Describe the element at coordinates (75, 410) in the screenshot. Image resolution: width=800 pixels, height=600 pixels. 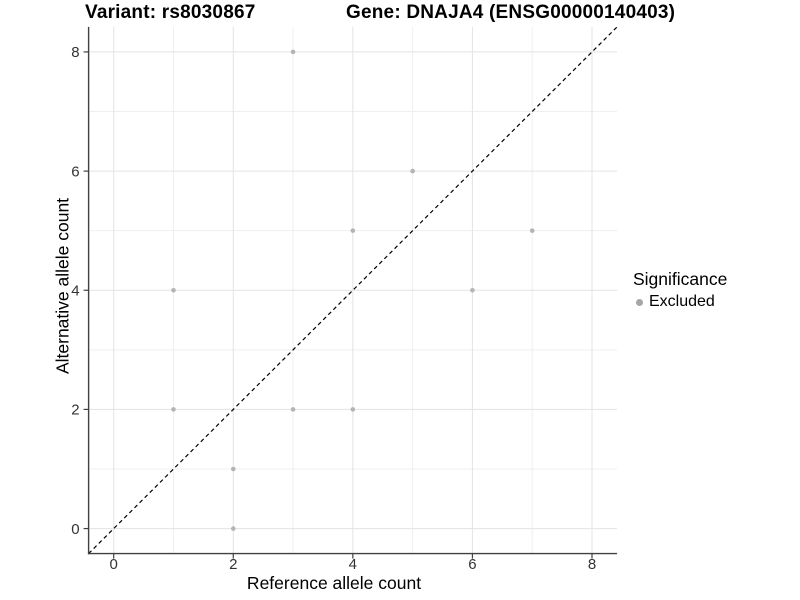
I see `y-tick-label: 2` at that location.